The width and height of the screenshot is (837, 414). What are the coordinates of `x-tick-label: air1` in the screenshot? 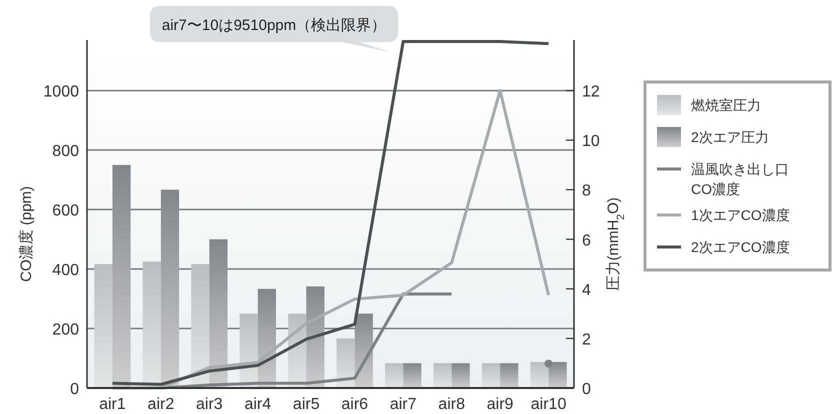 It's located at (112, 404).